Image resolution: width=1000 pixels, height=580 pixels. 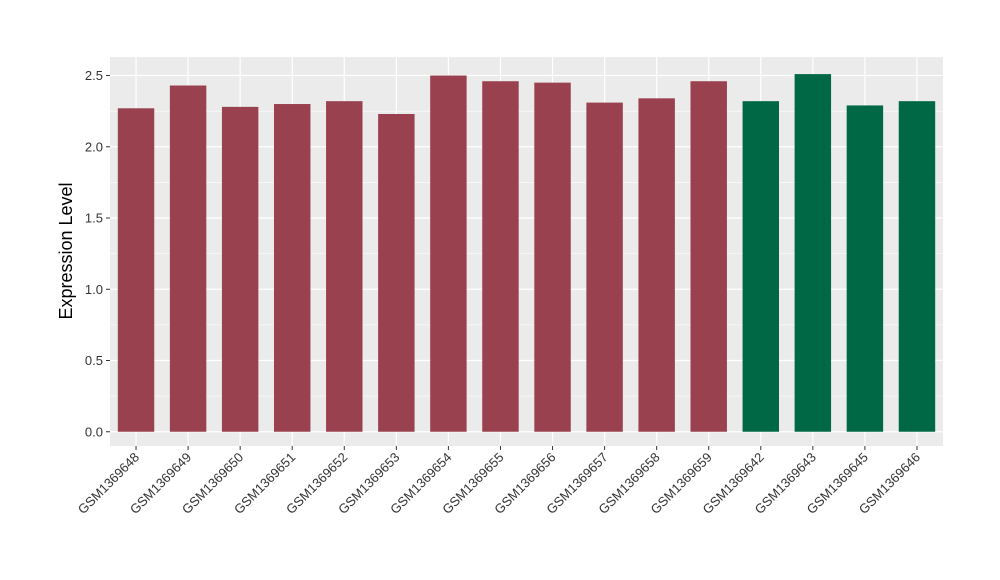 I want to click on y-tick-label: 1.0, so click(x=94, y=289).